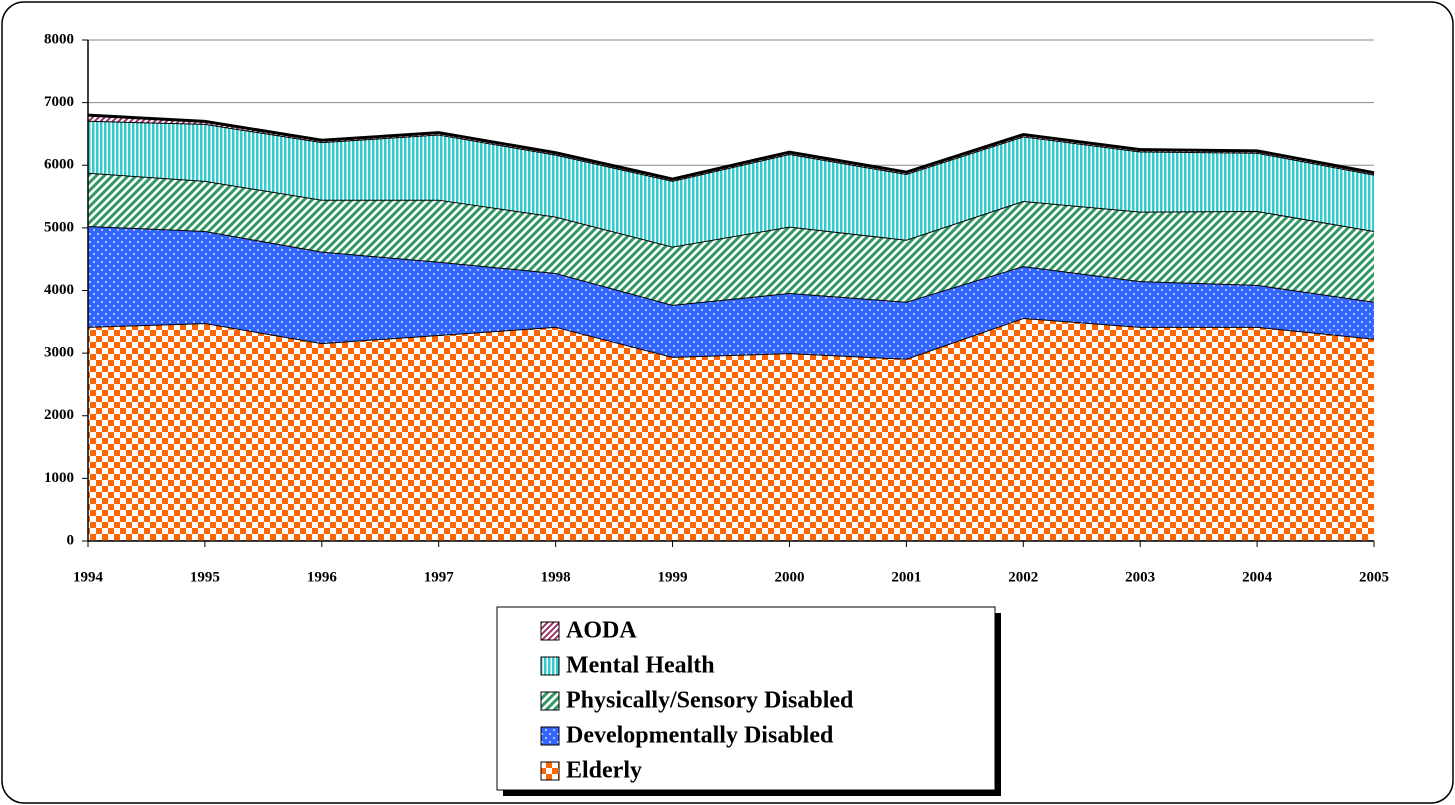  What do you see at coordinates (59, 415) in the screenshot?
I see `y-tick-label: 2000` at bounding box center [59, 415].